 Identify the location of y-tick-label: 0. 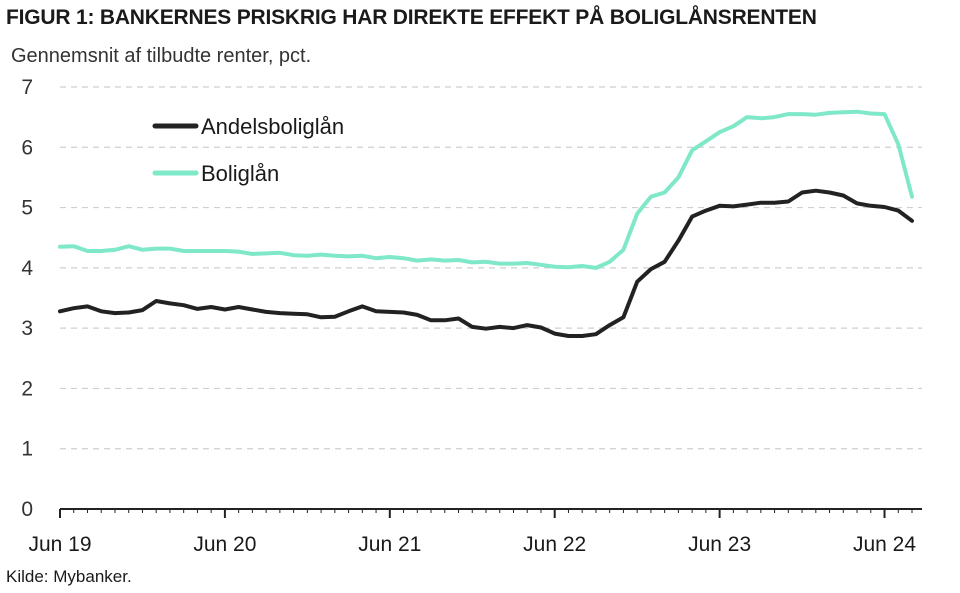
(27, 509).